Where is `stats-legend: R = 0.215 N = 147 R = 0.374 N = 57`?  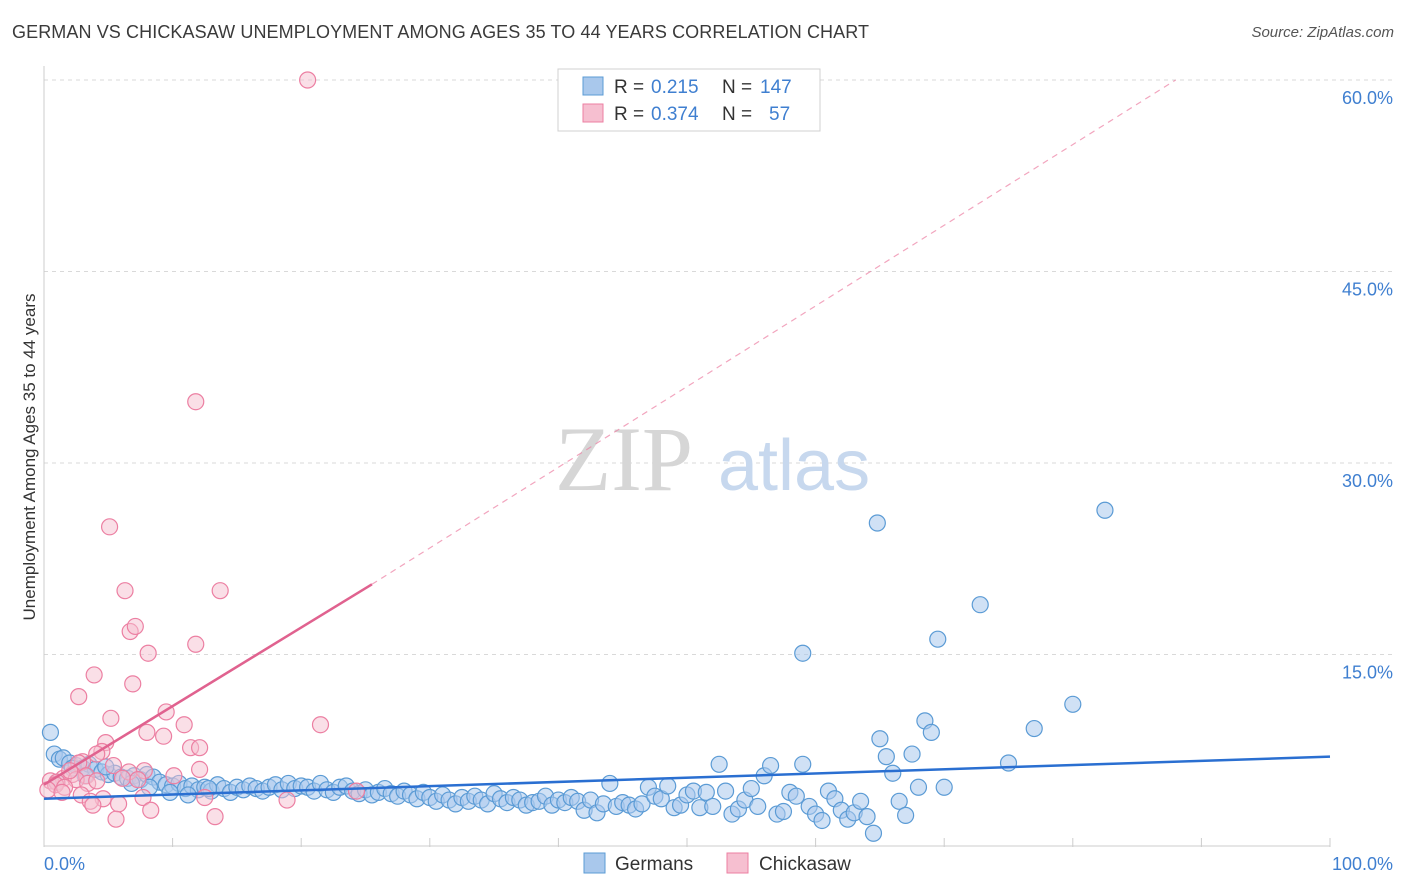
stats-legend: R = 0.215 N = 147 R = 0.374 N = 57 is located at coordinates (689, 100).